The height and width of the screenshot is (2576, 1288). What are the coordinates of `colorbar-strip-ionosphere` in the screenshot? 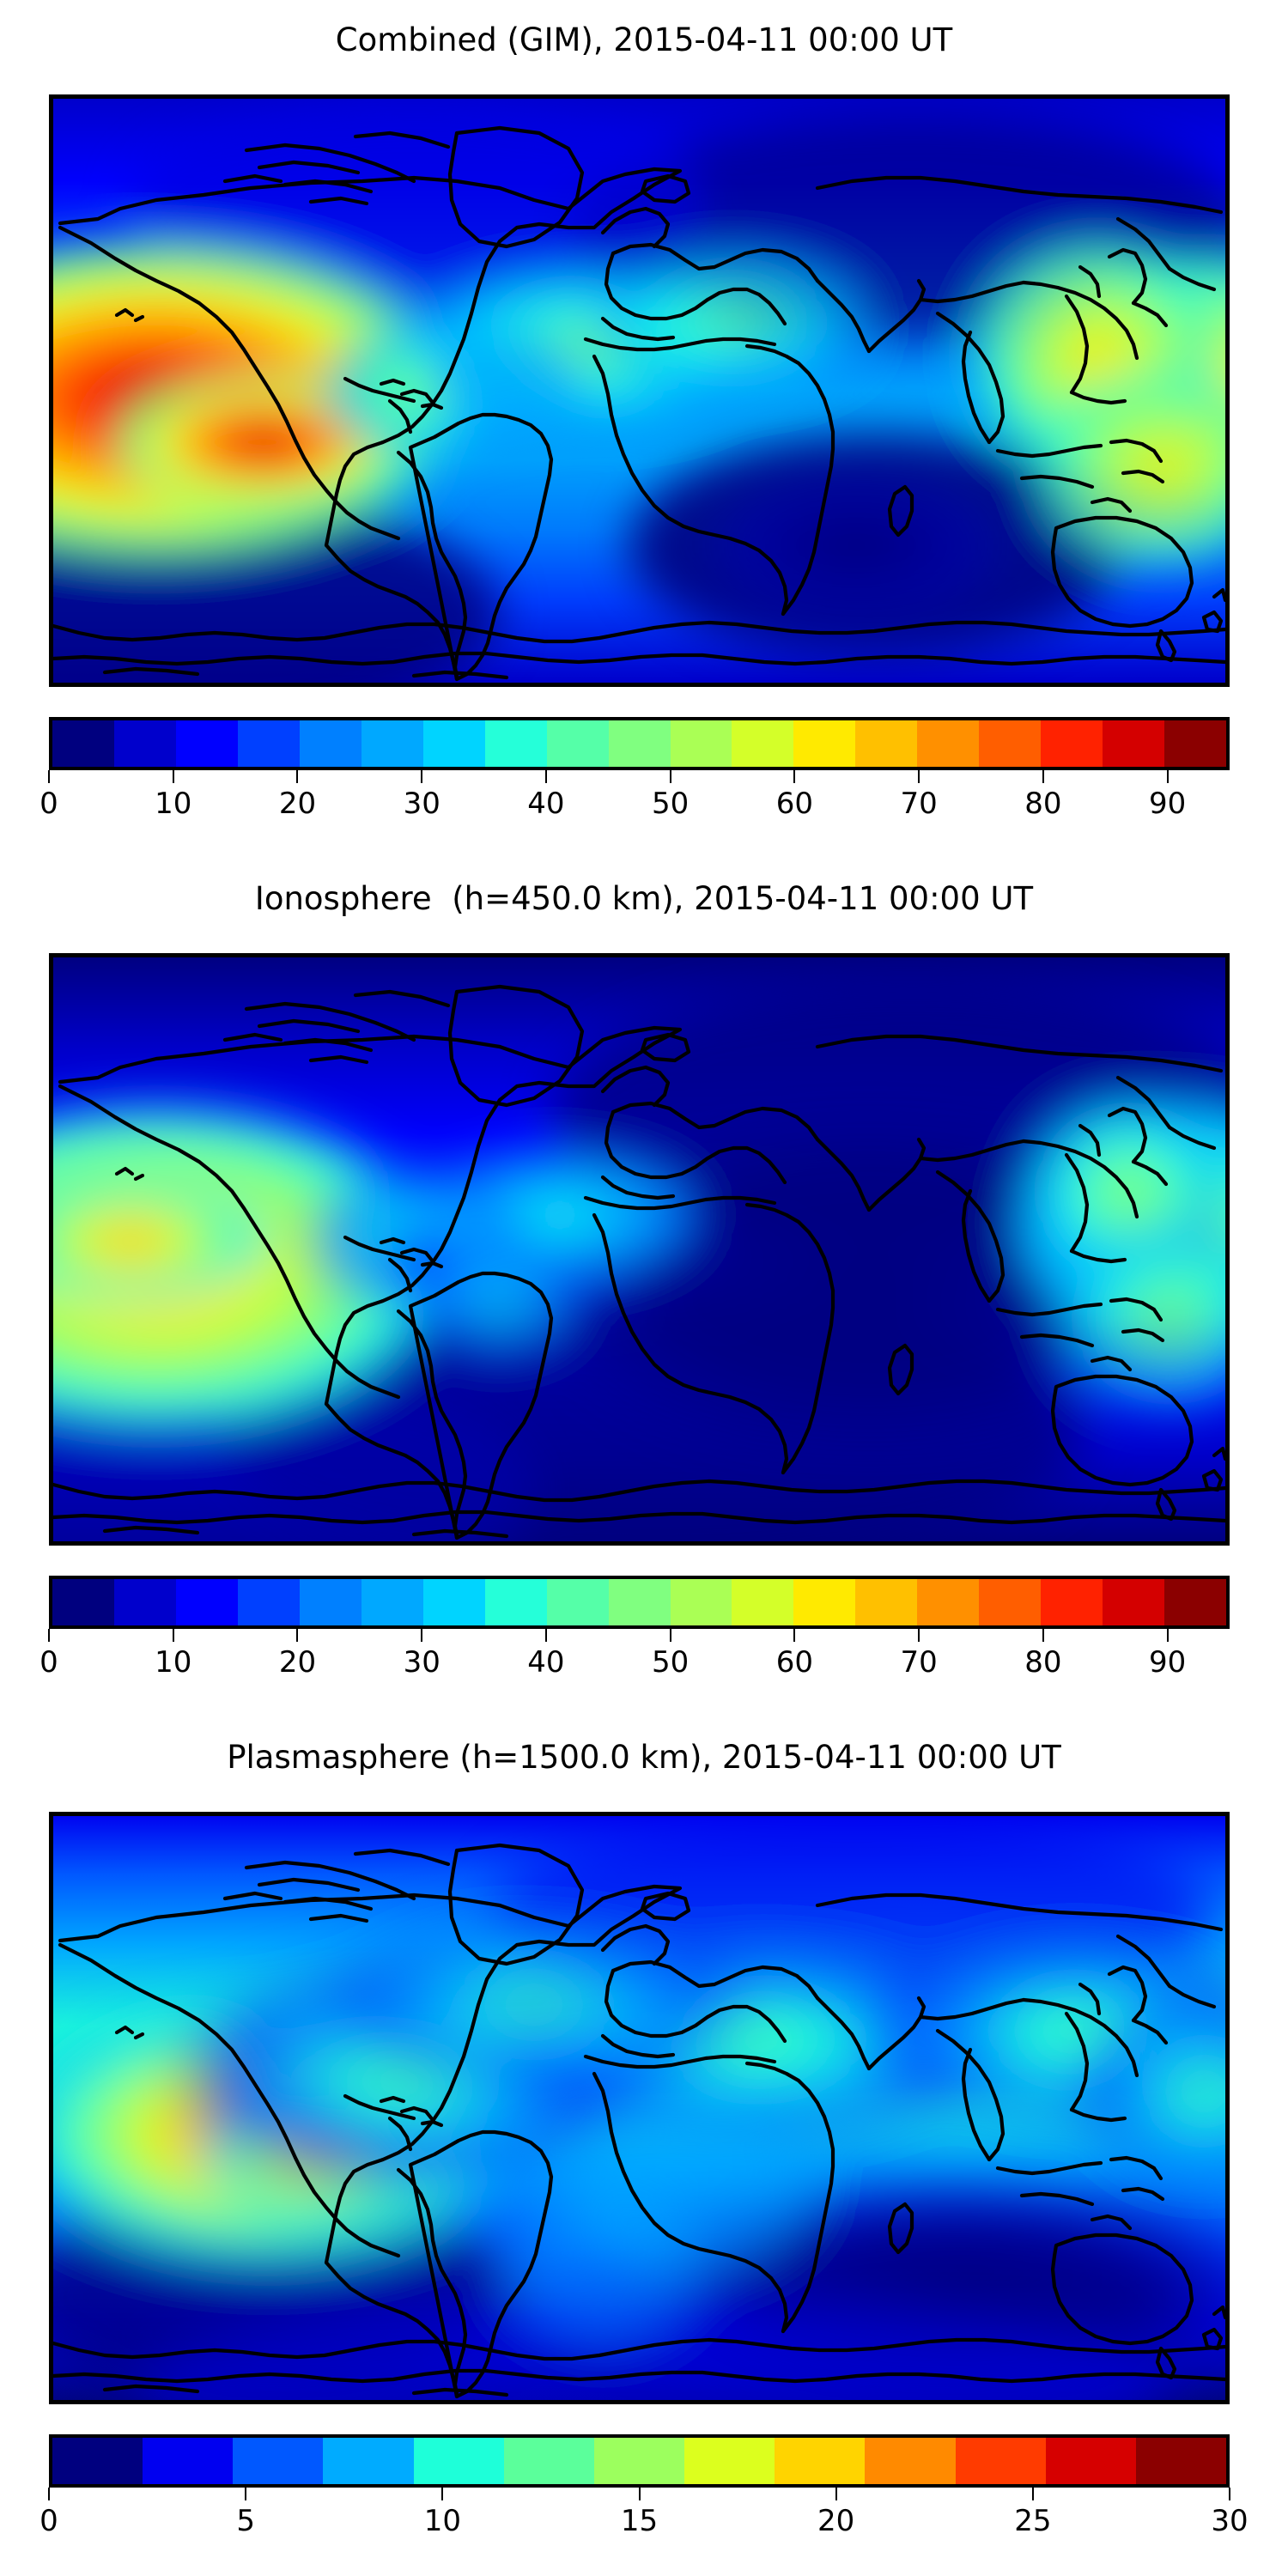 It's located at (640, 1602).